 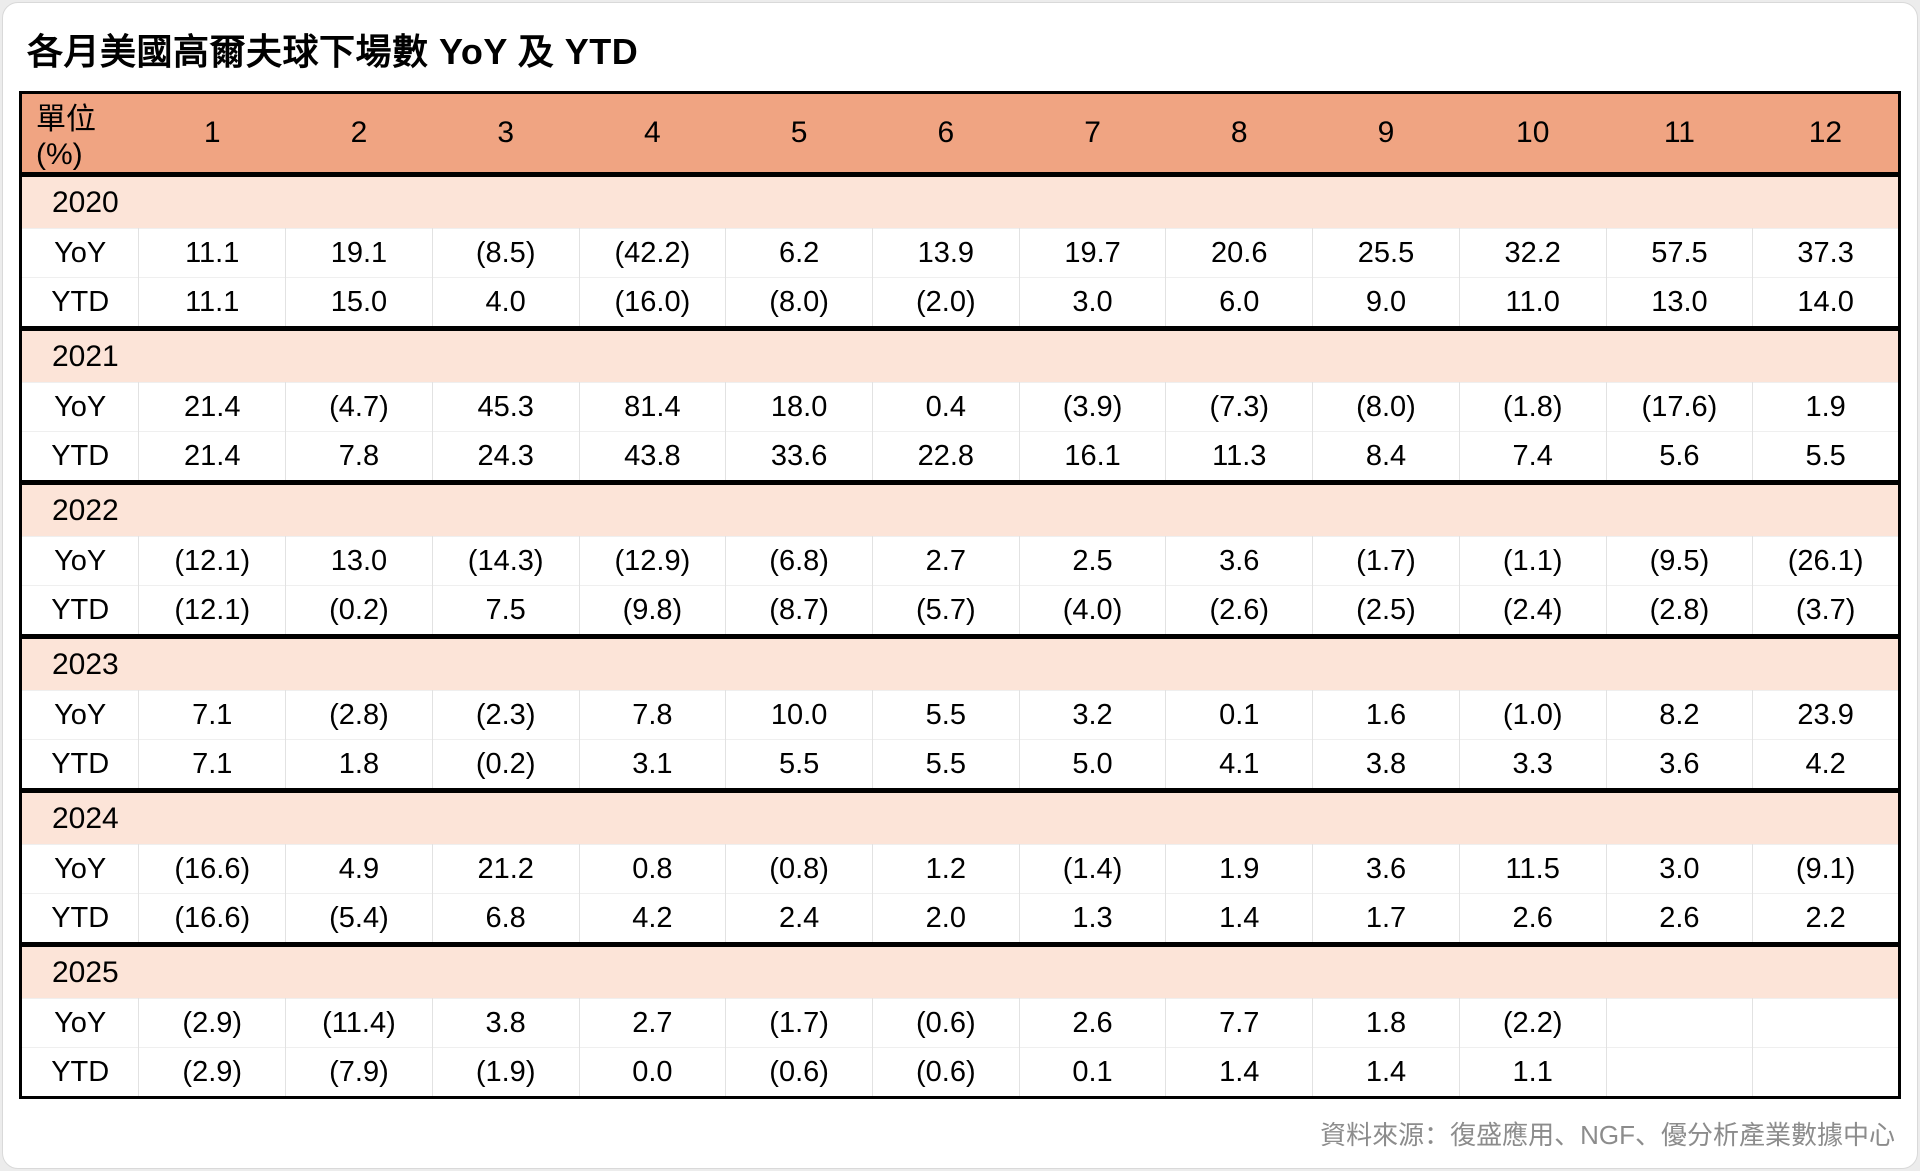 What do you see at coordinates (1093, 253) in the screenshot?
I see `value-cell: 19.7` at bounding box center [1093, 253].